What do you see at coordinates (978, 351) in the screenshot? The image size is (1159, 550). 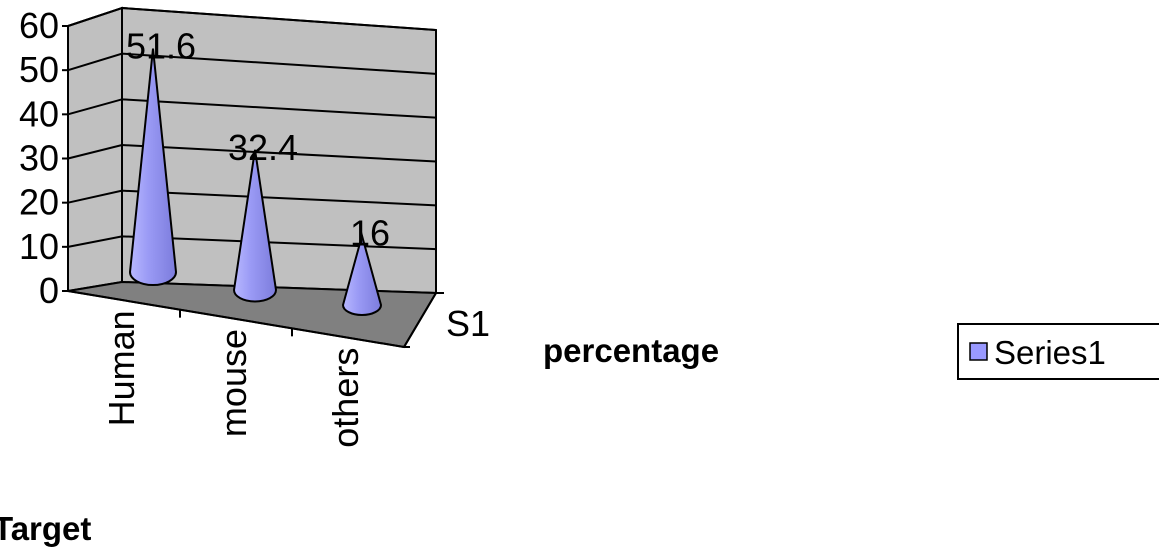 I see `legend-swatch-series1` at bounding box center [978, 351].